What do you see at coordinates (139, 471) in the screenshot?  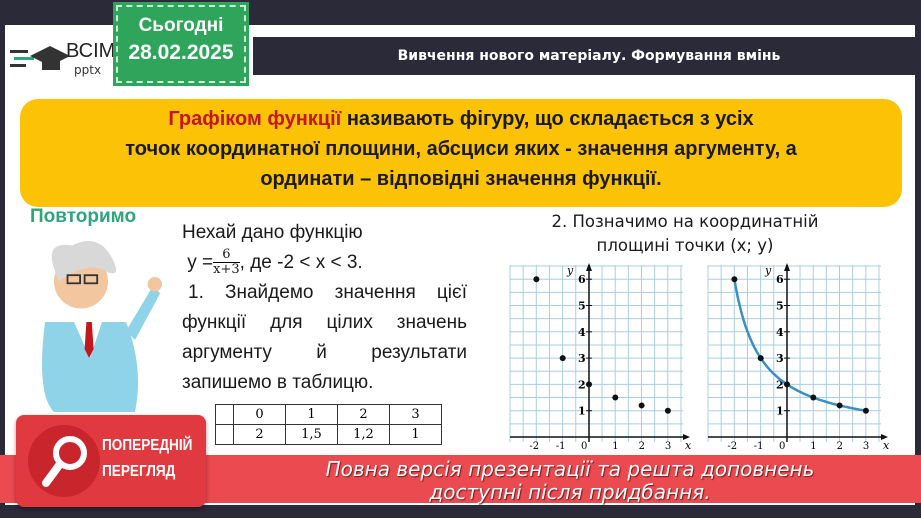 I see `preview-line2: ПЕРЕГЛЯД` at bounding box center [139, 471].